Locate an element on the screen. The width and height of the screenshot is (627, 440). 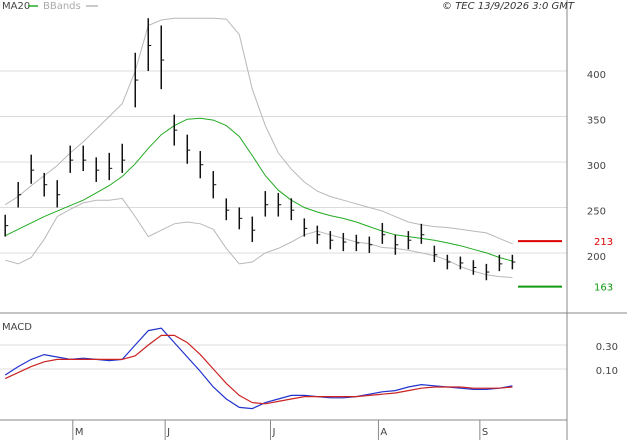
panel-title: MACD is located at coordinates (17, 327).